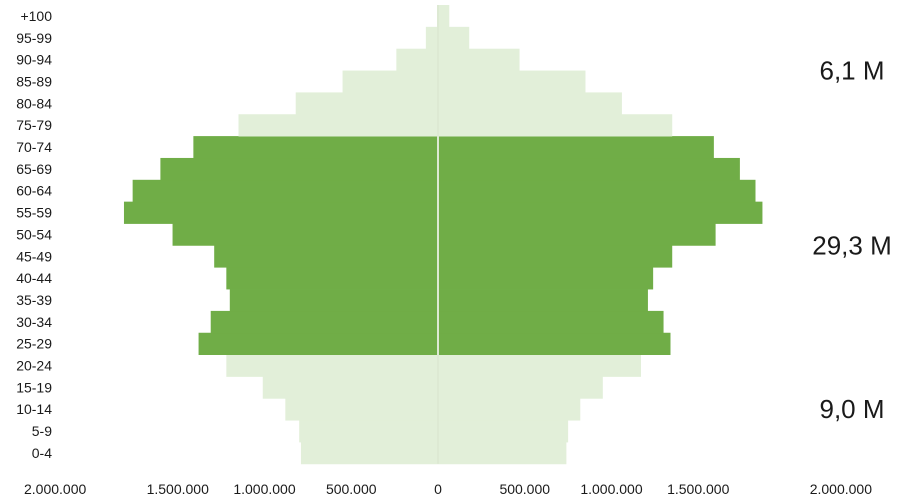 The width and height of the screenshot is (901, 500). Describe the element at coordinates (34, 38) in the screenshot. I see `category-label: 95-99` at that location.